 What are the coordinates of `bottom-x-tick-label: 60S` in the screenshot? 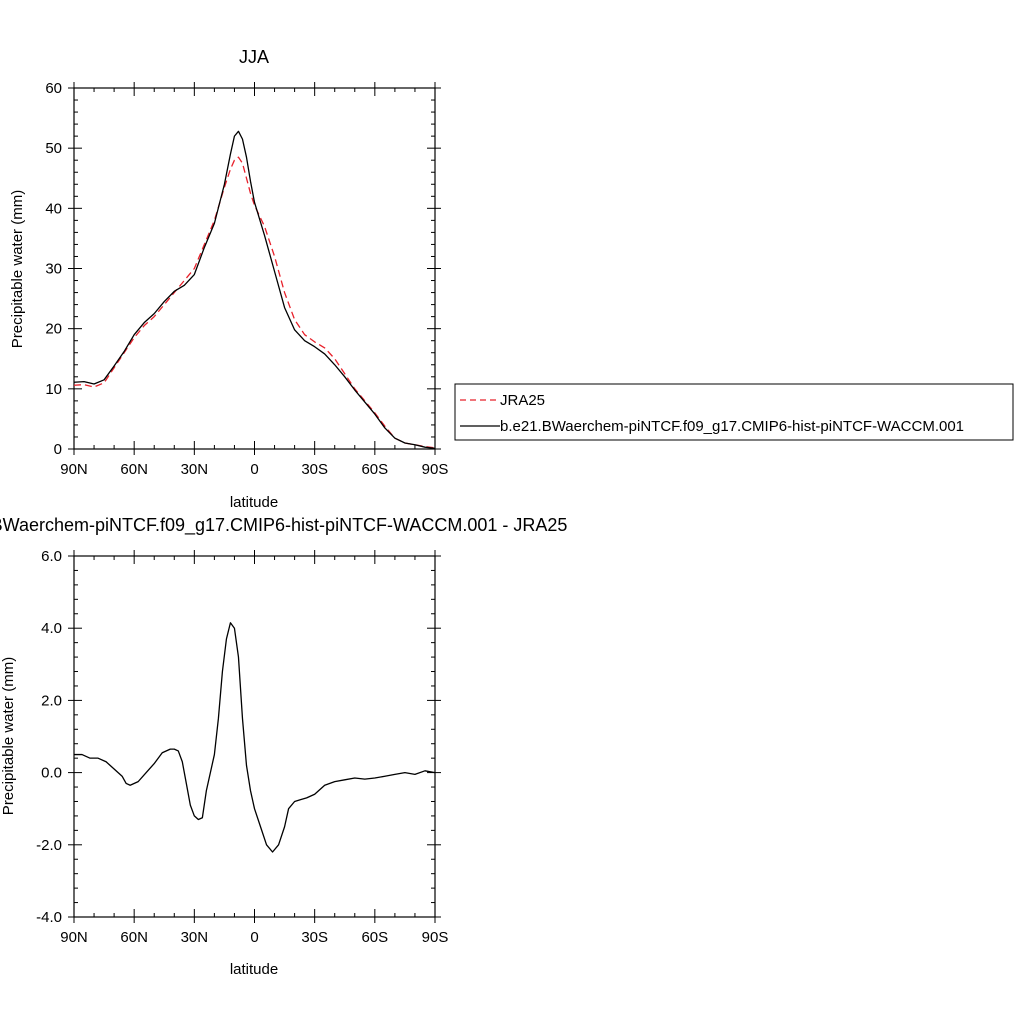 It's located at (374, 937).